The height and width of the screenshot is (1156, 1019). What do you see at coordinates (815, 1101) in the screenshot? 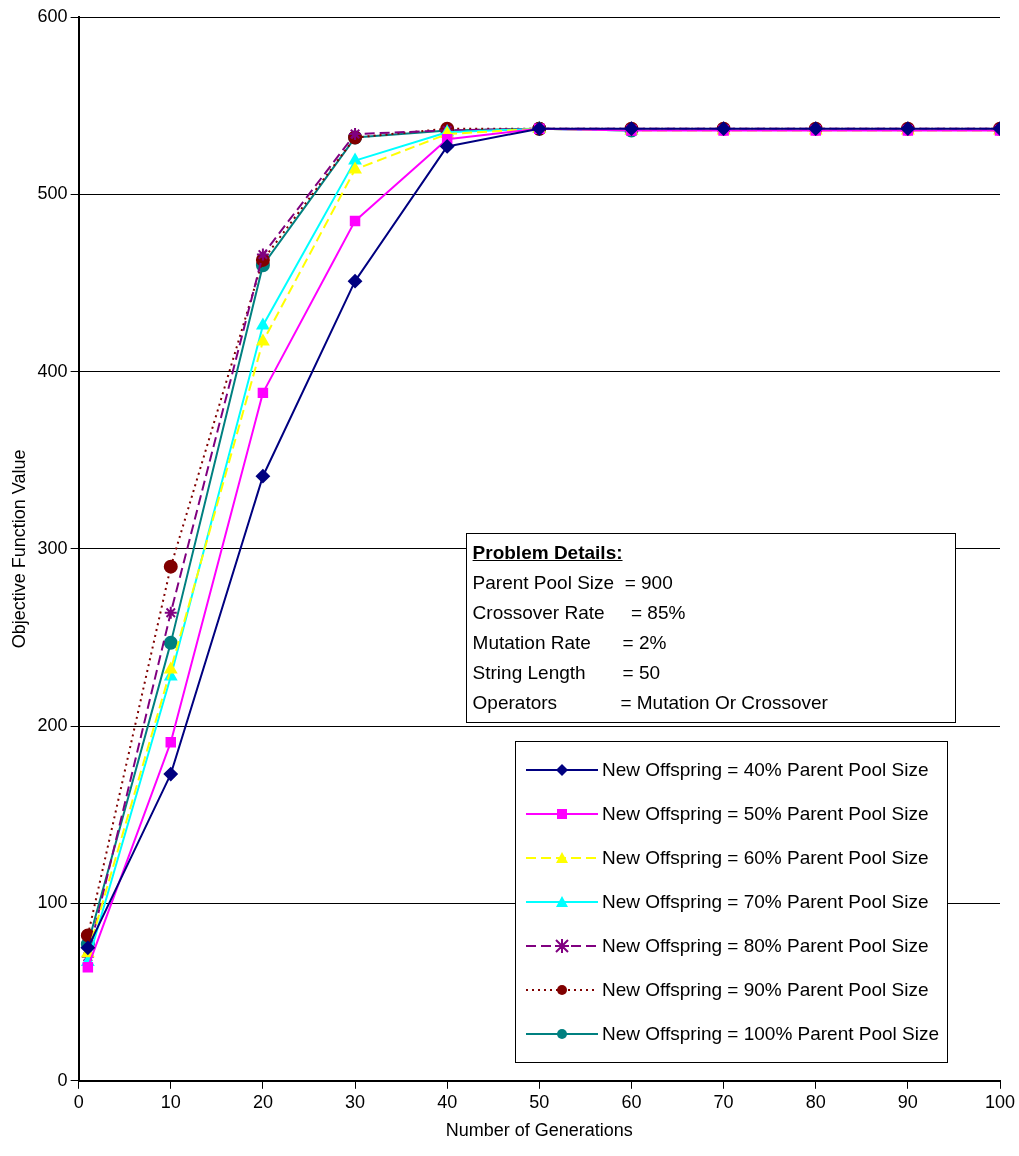
I see `x-tick-label: 80` at bounding box center [815, 1101].